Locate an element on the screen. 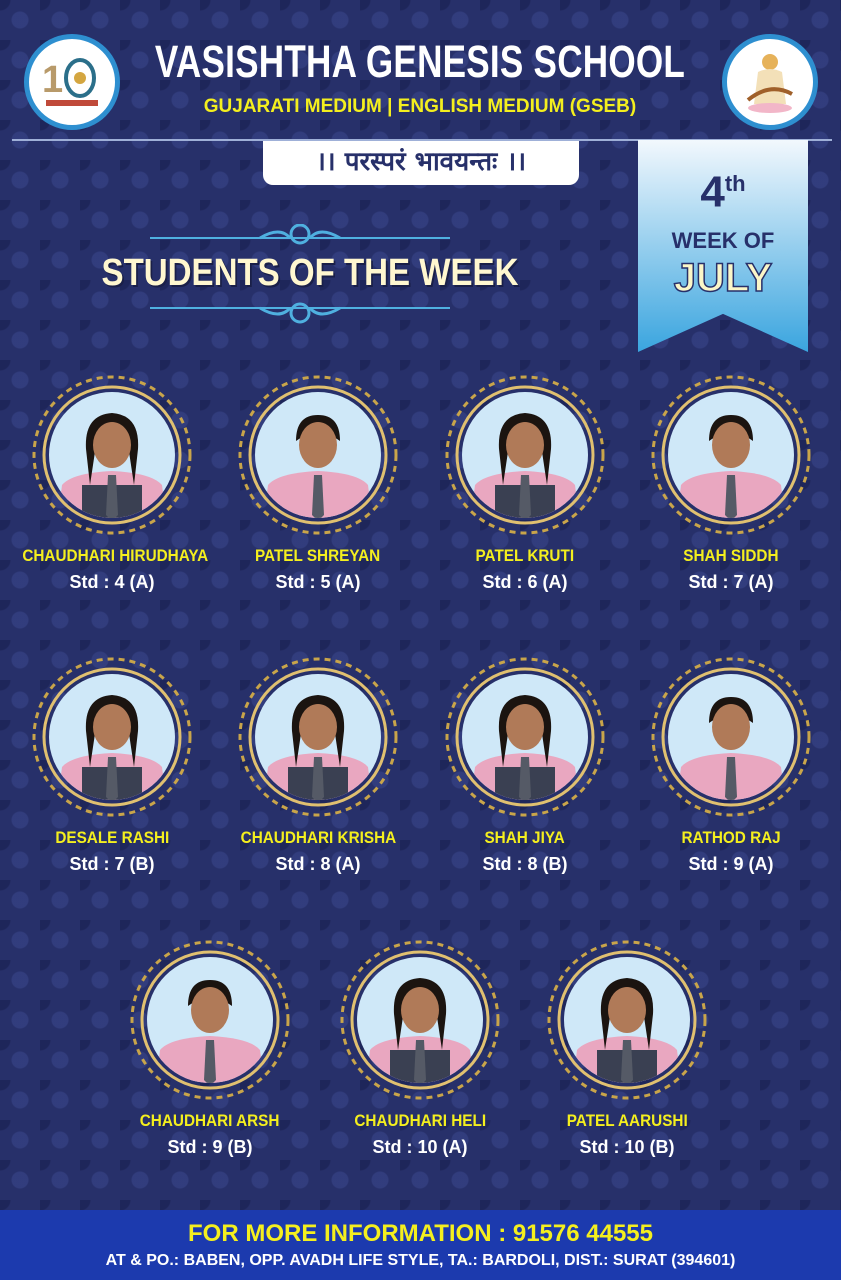 The width and height of the screenshot is (841, 1280). student-standard: Std : 9 (B) is located at coordinates (210, 1147).